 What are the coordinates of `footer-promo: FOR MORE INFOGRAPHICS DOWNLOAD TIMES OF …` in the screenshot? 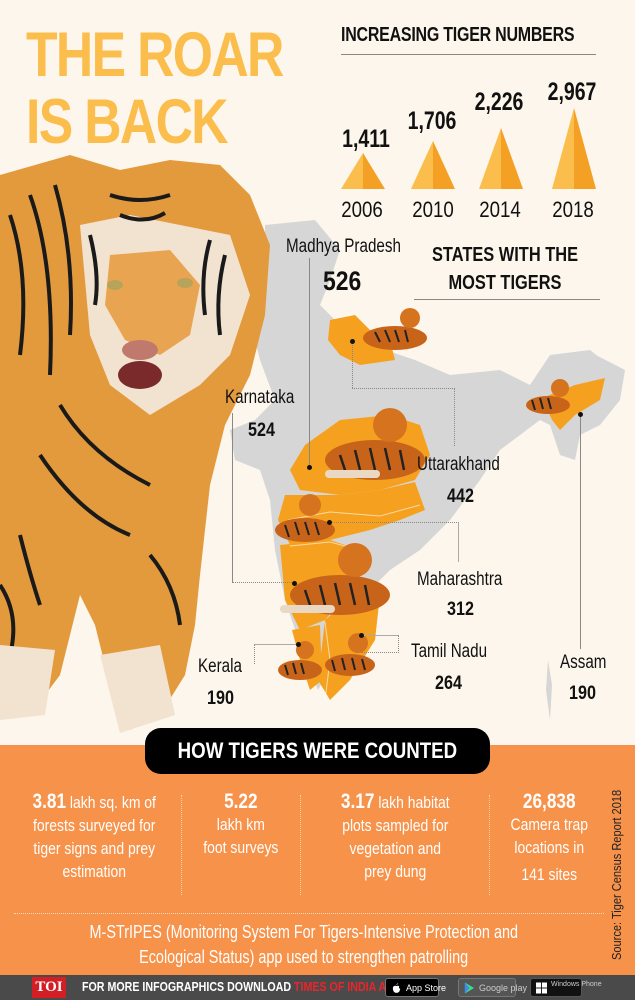 It's located at (241, 986).